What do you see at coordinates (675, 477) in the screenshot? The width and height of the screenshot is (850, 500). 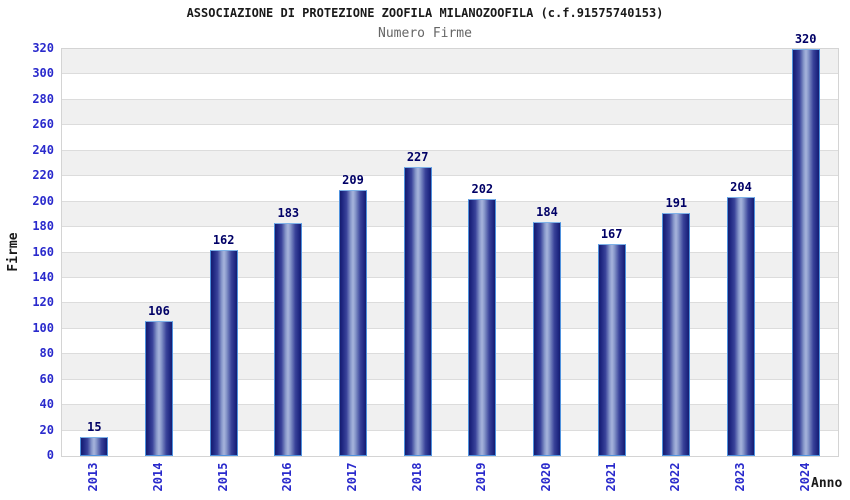 I see `x-axis-tick-label: 2022` at bounding box center [675, 477].